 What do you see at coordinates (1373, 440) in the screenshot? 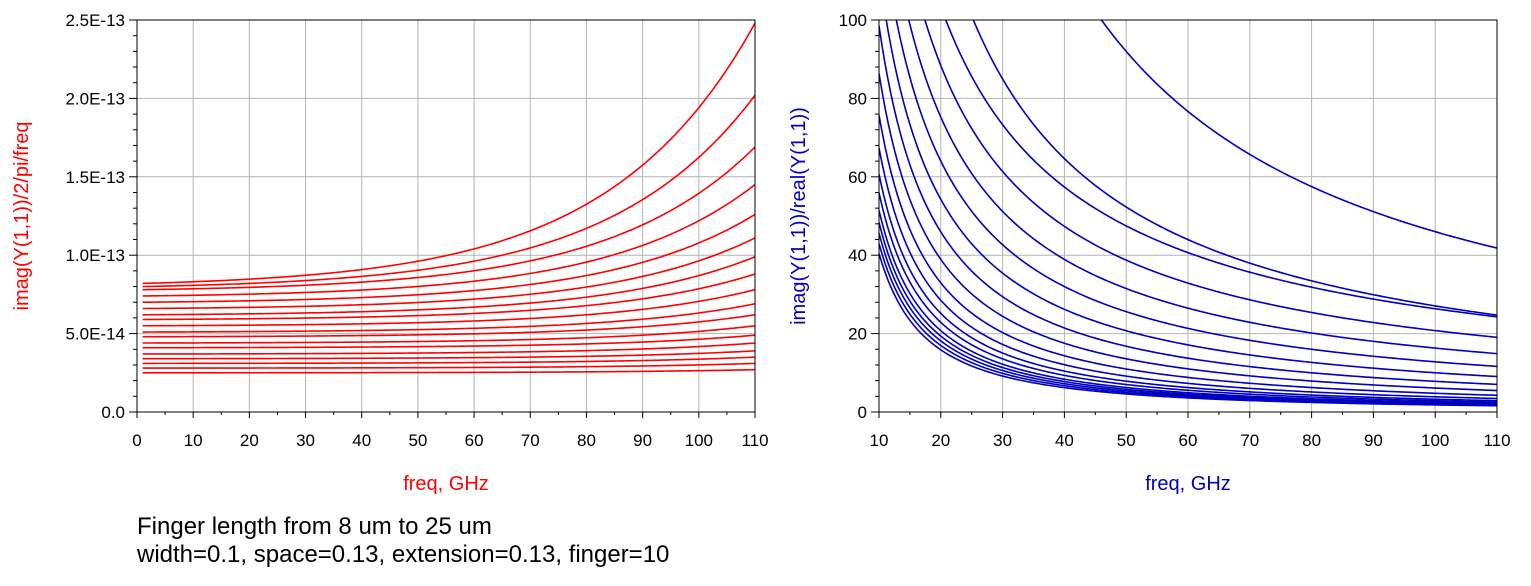
I see `right-x-tick-label: 90` at bounding box center [1373, 440].